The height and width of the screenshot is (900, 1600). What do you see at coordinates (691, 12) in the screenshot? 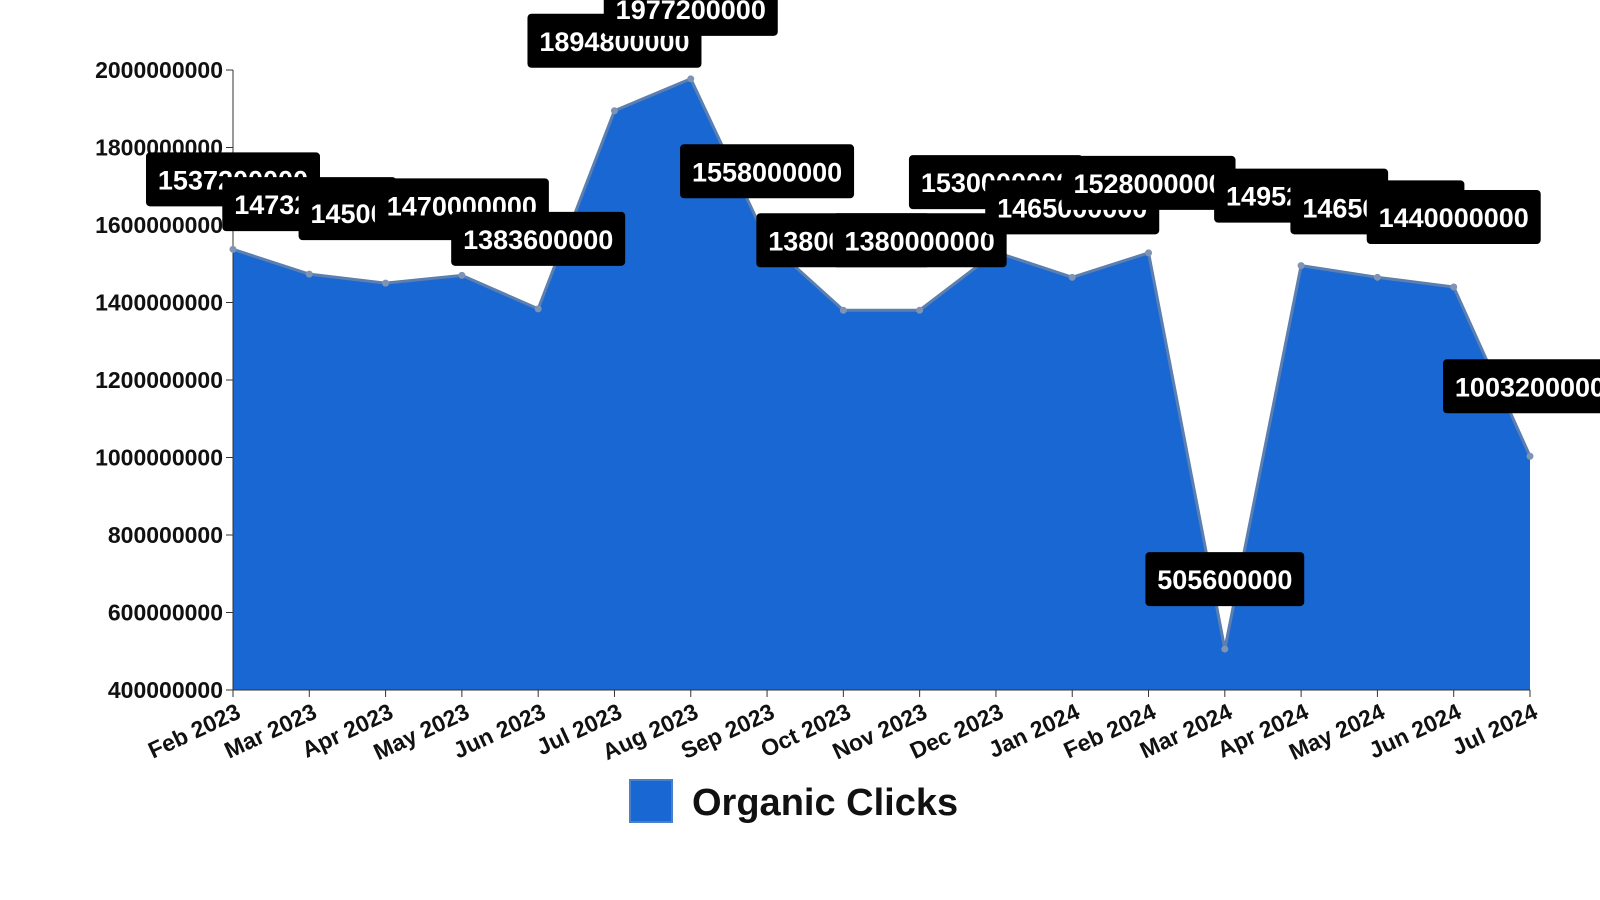
I see `data-label-text: 1977200000` at bounding box center [691, 12].